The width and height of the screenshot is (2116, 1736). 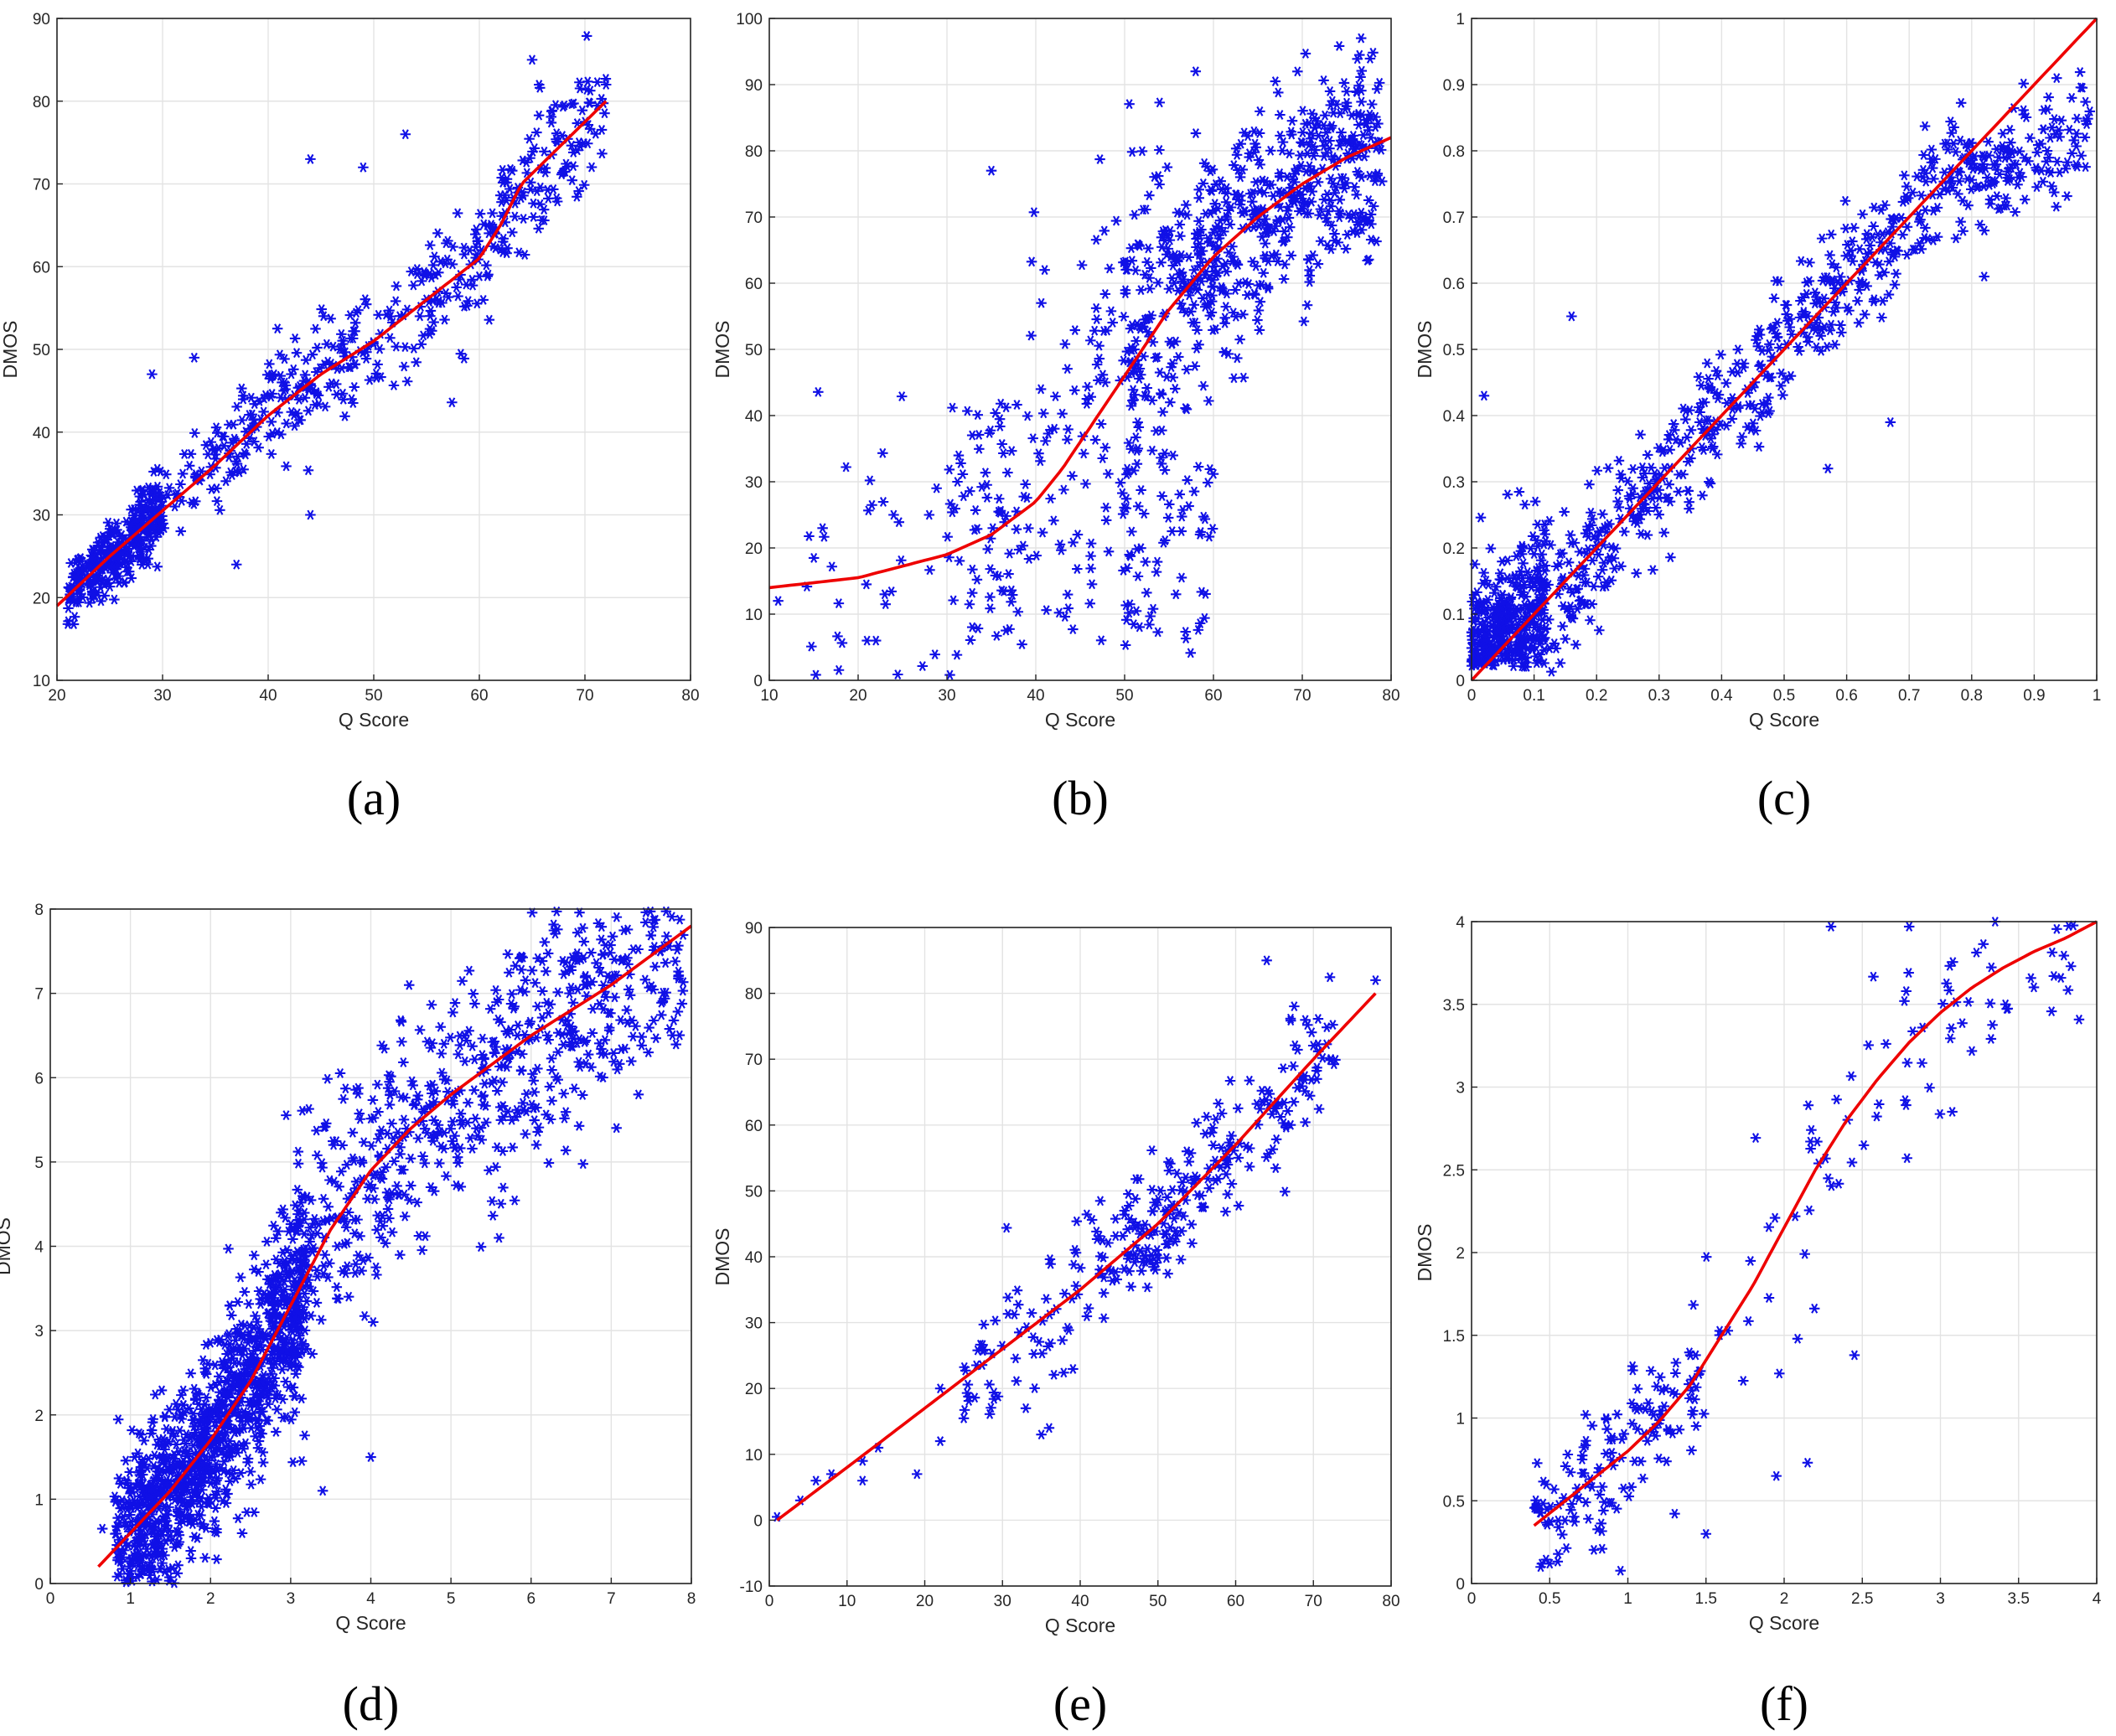 What do you see at coordinates (1784, 798) in the screenshot?
I see `panel-caption: (c)` at bounding box center [1784, 798].